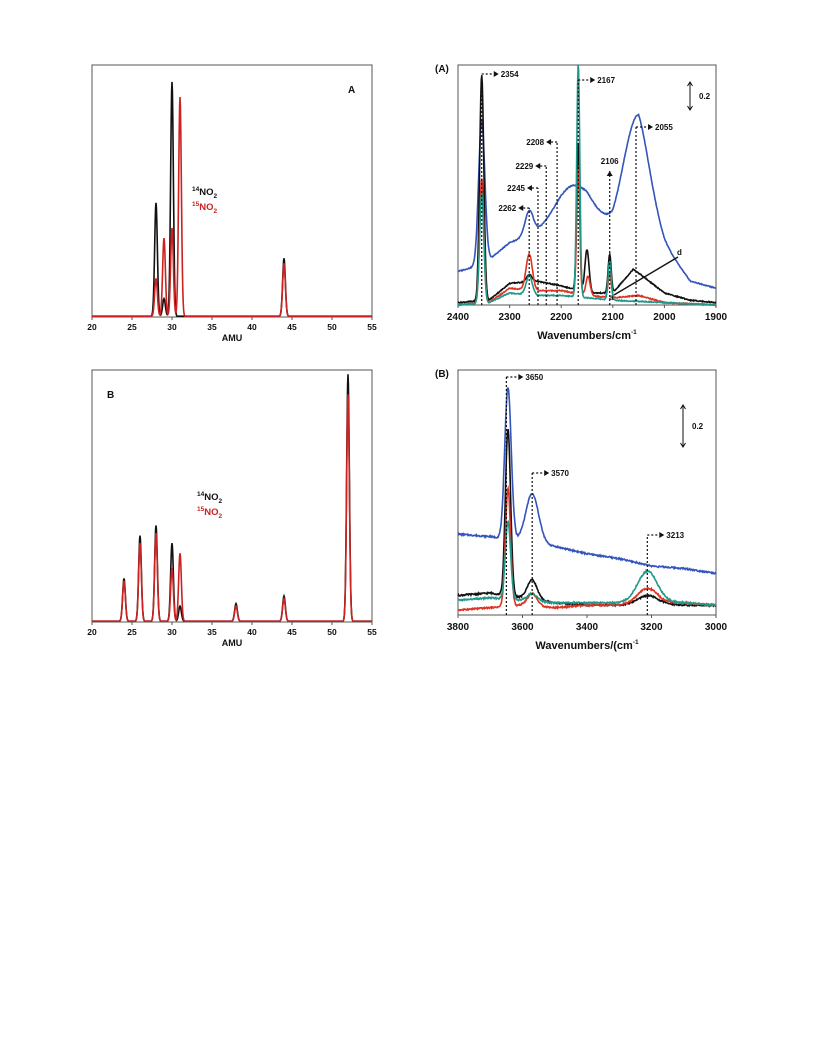 This screenshot has width=816, height=1056. I want to click on x-axis-label: Wavenumbers/cm-1, so click(587, 335).